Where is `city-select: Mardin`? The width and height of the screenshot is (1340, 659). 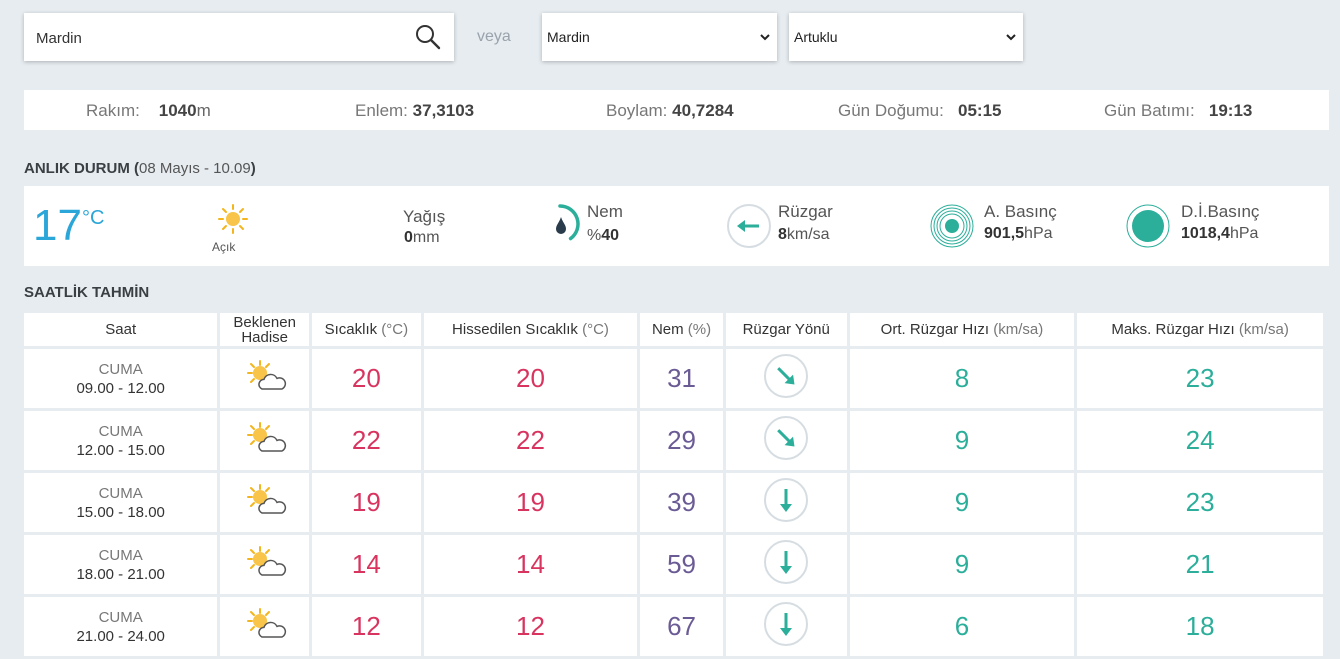 city-select: Mardin is located at coordinates (659, 37).